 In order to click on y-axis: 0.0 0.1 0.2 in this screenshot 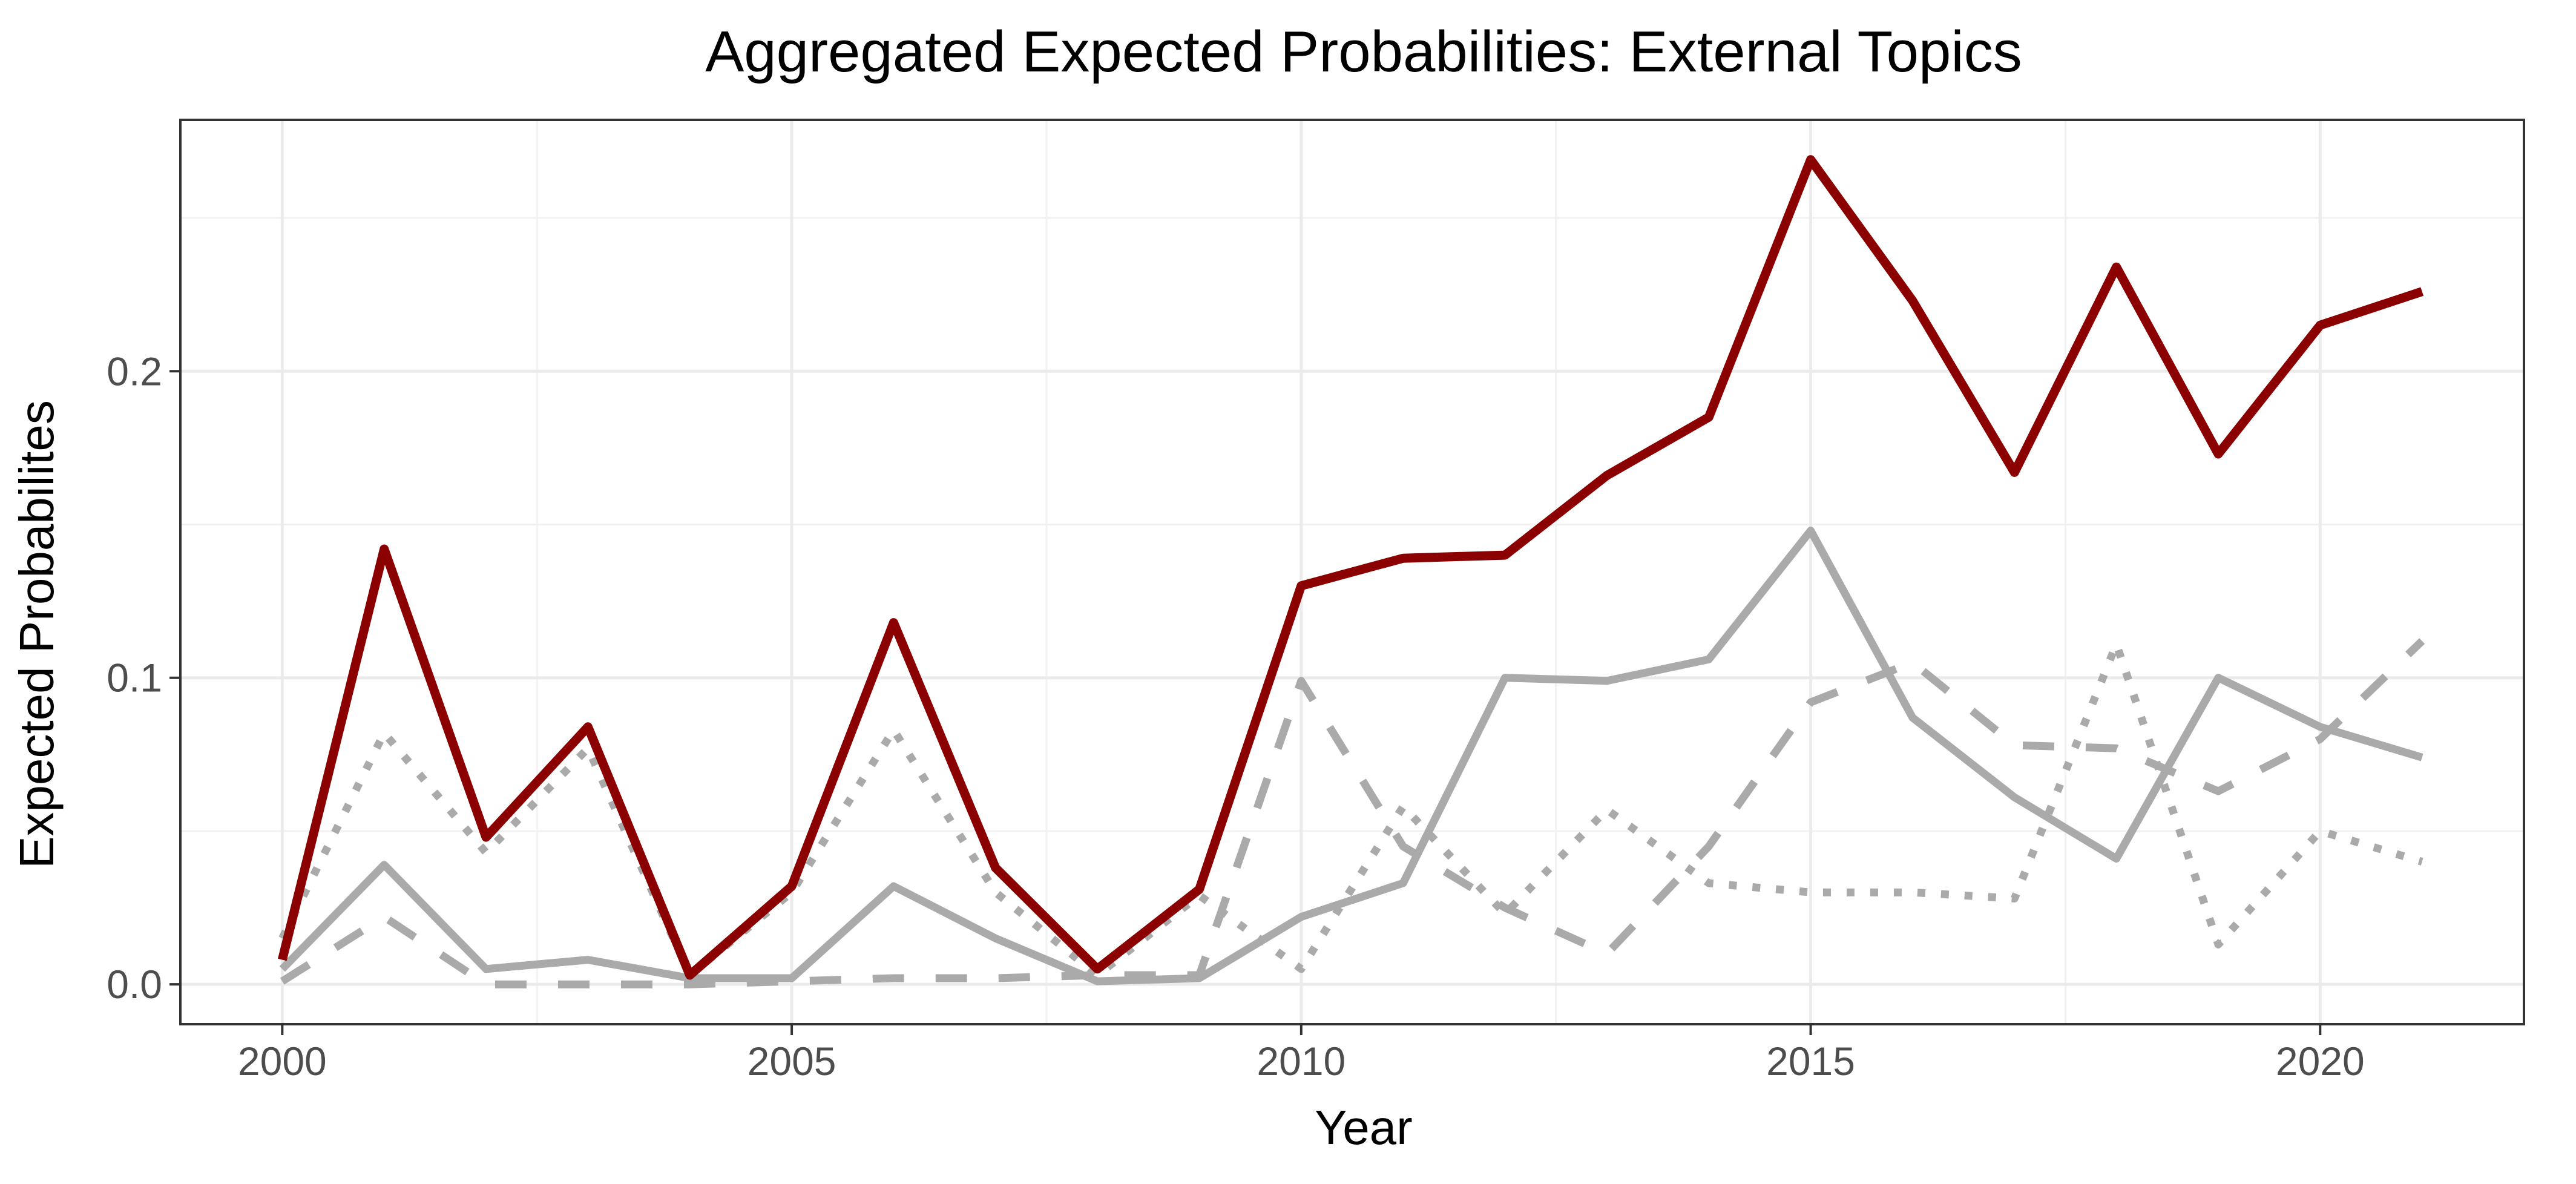, I will do `click(143, 678)`.